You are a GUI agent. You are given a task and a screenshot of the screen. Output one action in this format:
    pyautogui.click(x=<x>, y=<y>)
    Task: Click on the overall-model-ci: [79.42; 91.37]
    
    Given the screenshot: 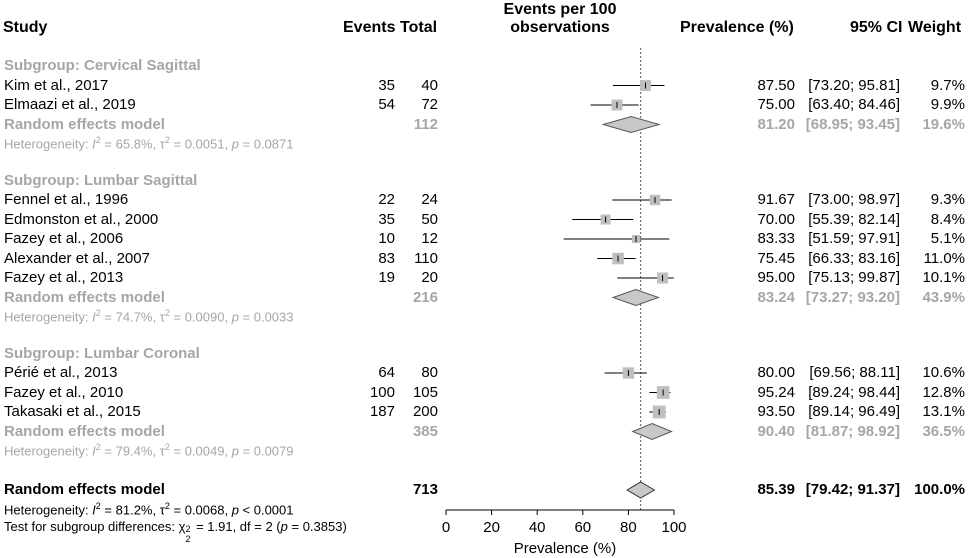 What is the action you would take?
    pyautogui.click(x=852, y=489)
    